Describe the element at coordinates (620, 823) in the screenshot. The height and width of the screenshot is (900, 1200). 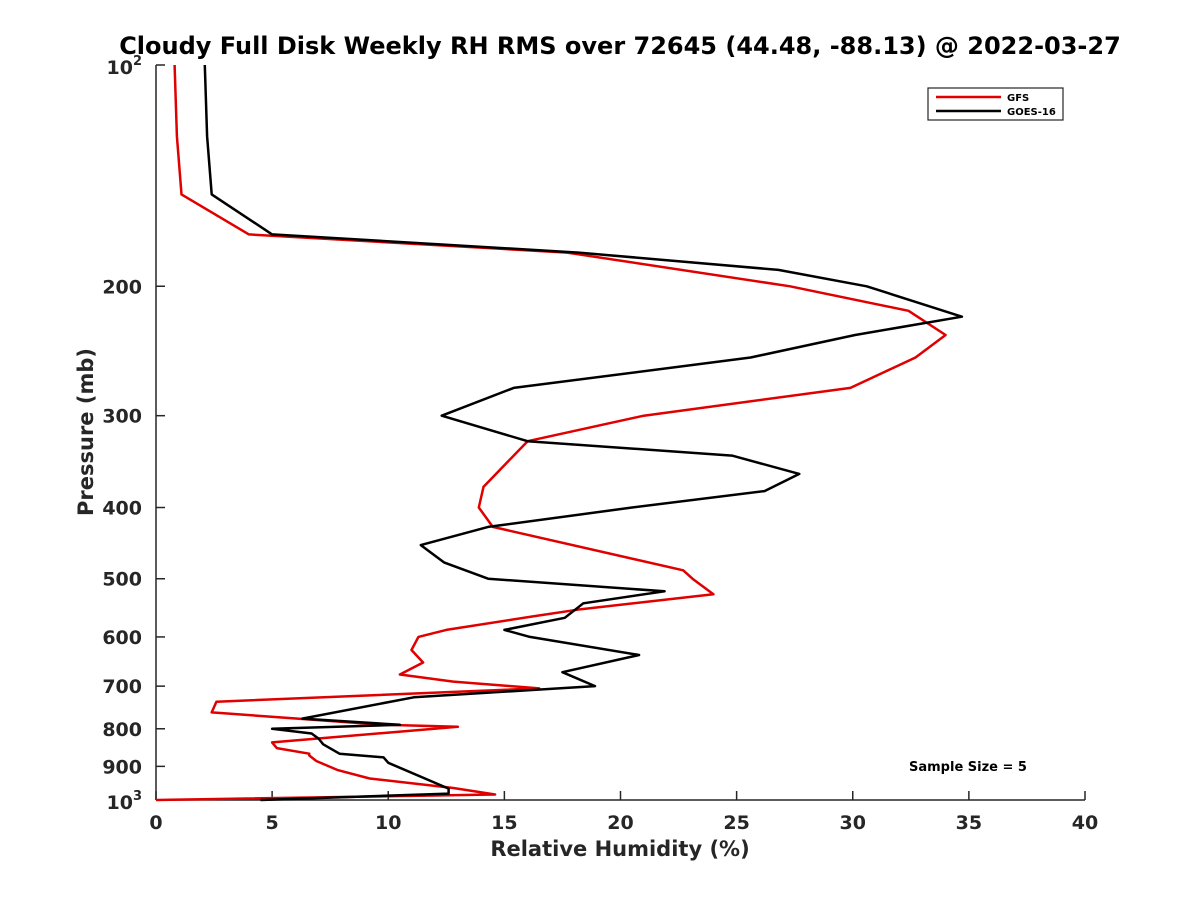
I see `x-tick-label: 20` at that location.